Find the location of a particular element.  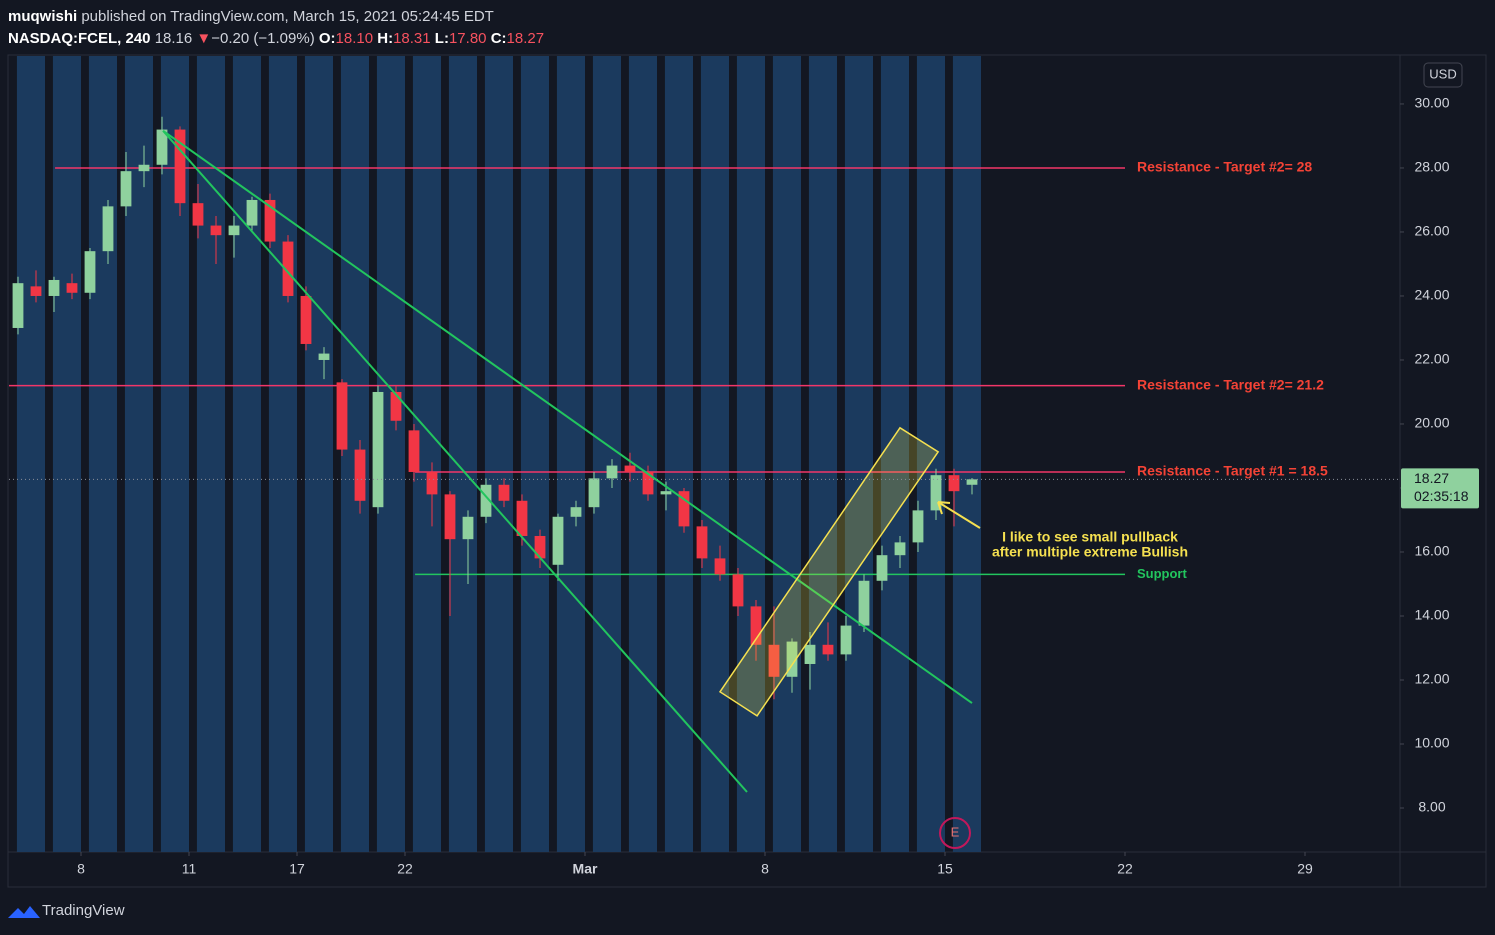

earnings-label: E is located at coordinates (955, 831).